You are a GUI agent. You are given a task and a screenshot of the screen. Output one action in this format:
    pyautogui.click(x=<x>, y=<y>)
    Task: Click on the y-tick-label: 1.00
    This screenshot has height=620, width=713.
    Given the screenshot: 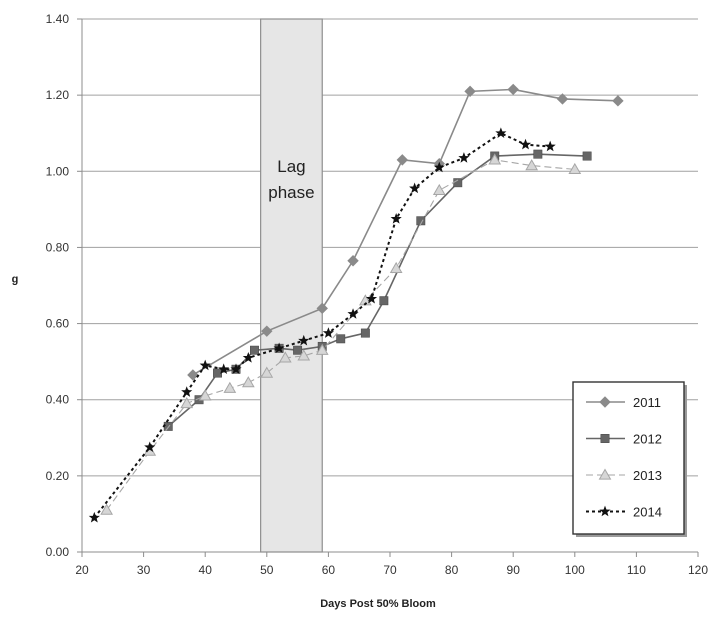 What is the action you would take?
    pyautogui.click(x=58, y=171)
    